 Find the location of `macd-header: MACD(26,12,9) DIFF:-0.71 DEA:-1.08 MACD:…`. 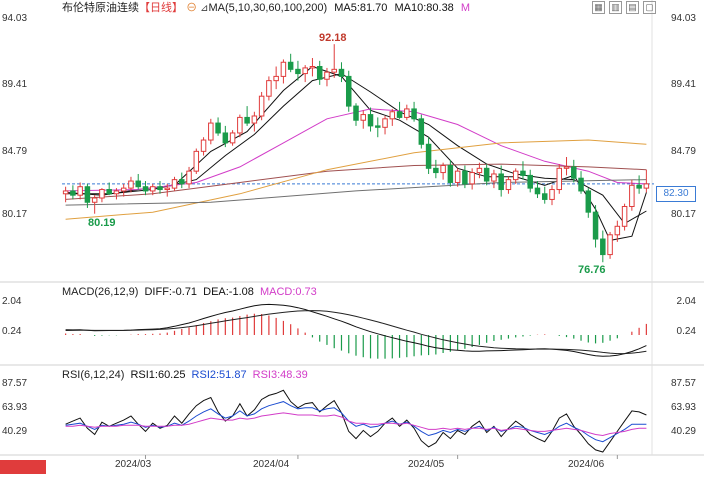

macd-header: MACD(26,12,9) DIFF:-0.71 DEA:-1.08 MACD:… is located at coordinates (189, 292).